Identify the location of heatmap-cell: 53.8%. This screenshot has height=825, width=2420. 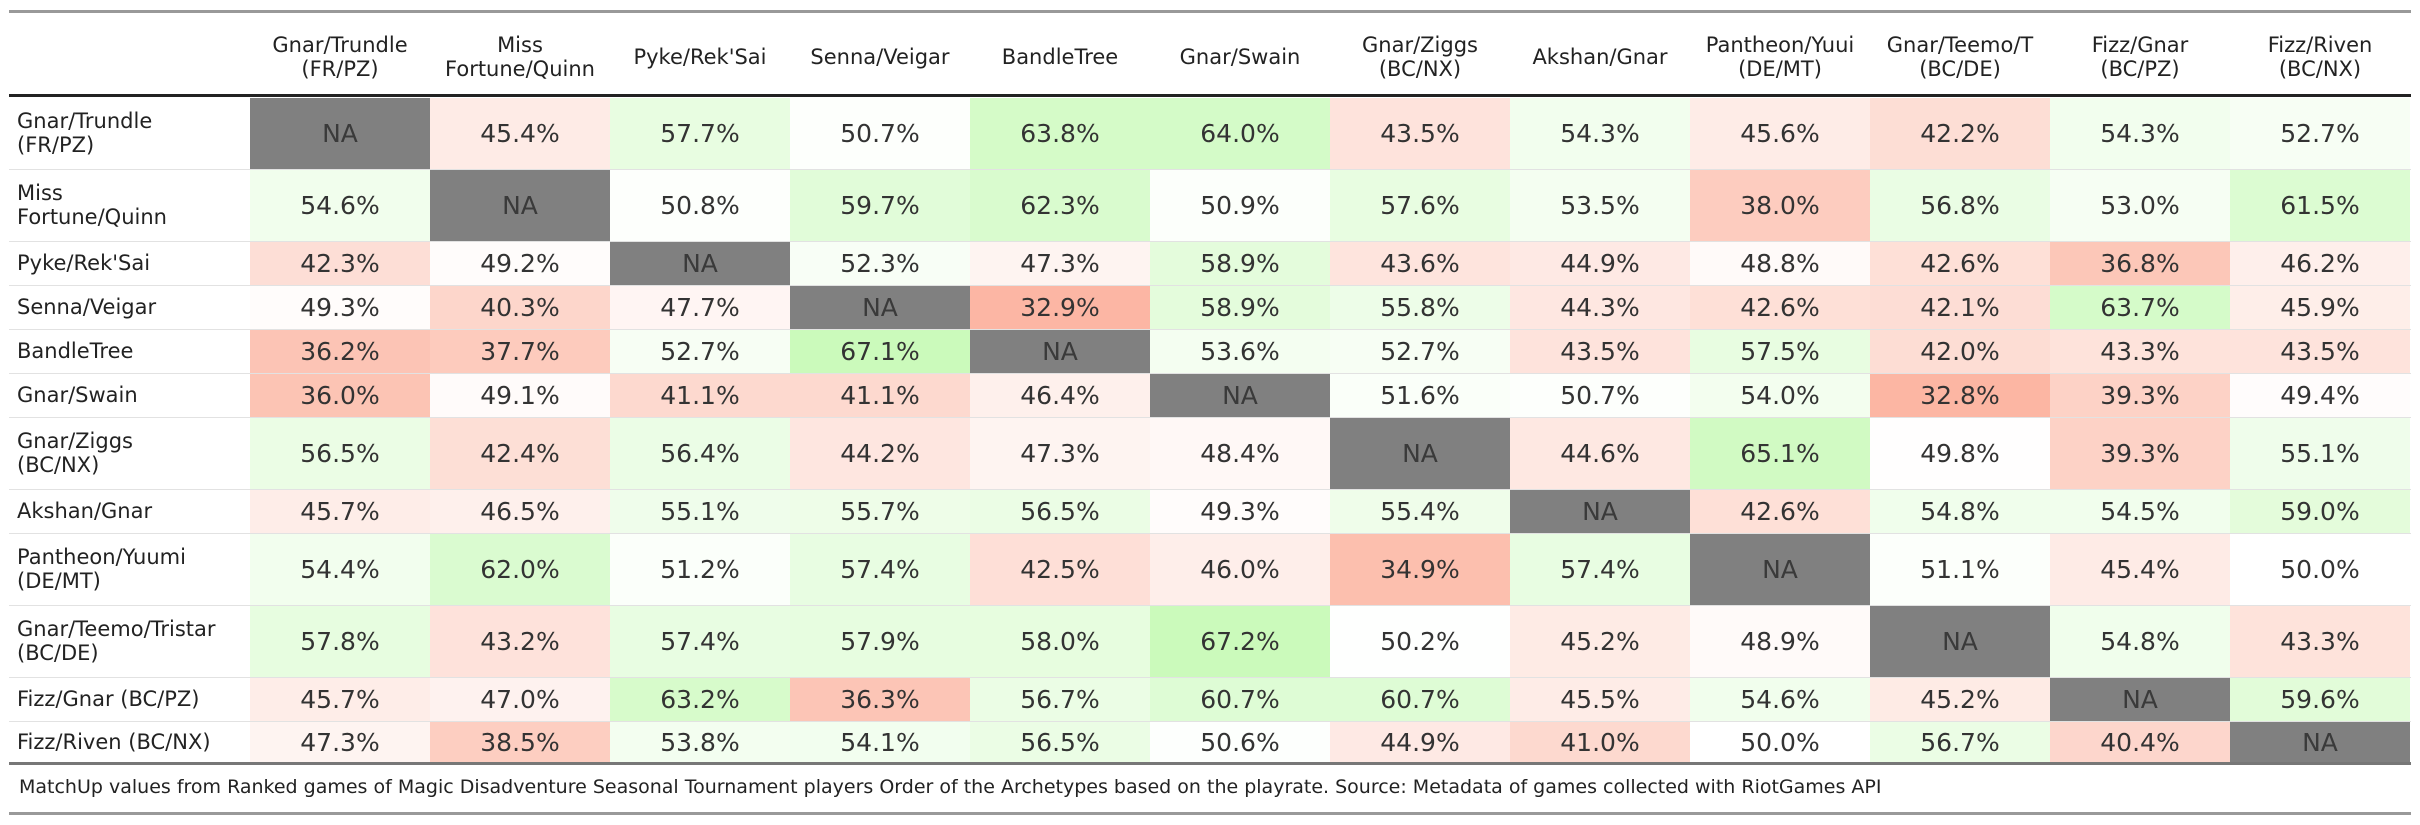
(700, 742).